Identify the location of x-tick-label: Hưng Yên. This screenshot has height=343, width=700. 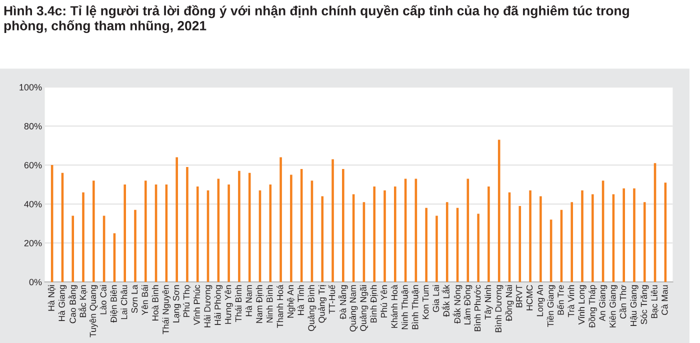
(228, 304).